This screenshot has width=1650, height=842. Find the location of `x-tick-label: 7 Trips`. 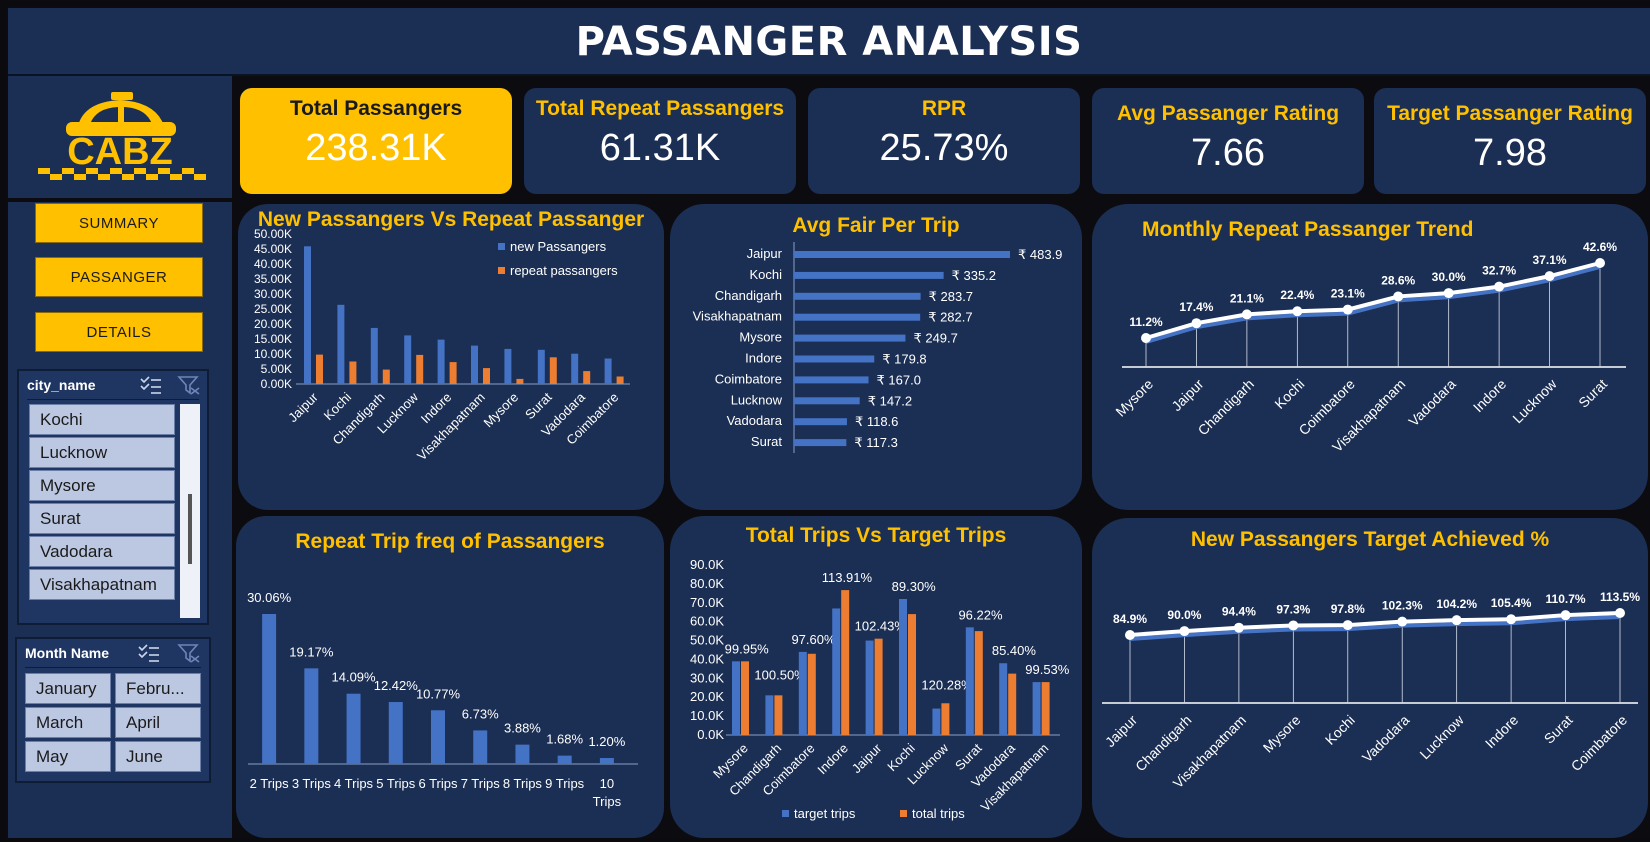

x-tick-label: 7 Trips is located at coordinates (481, 783).